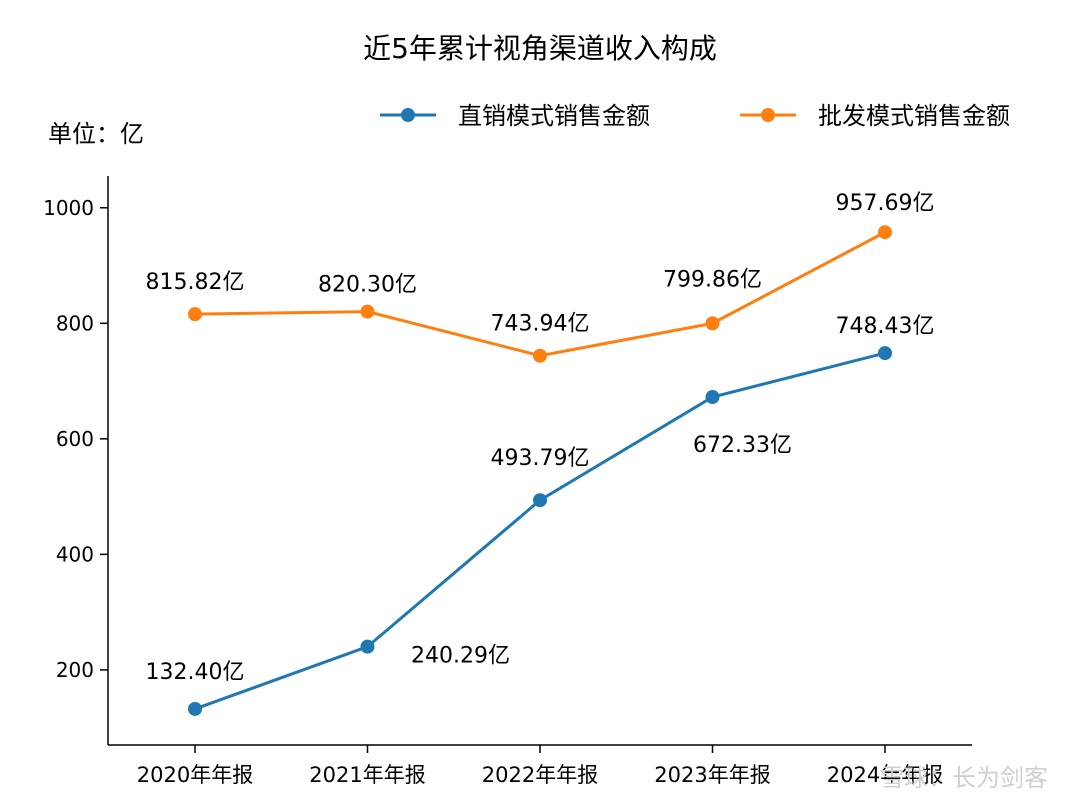  What do you see at coordinates (75, 323) in the screenshot?
I see `y-tick-label: 800` at bounding box center [75, 323].